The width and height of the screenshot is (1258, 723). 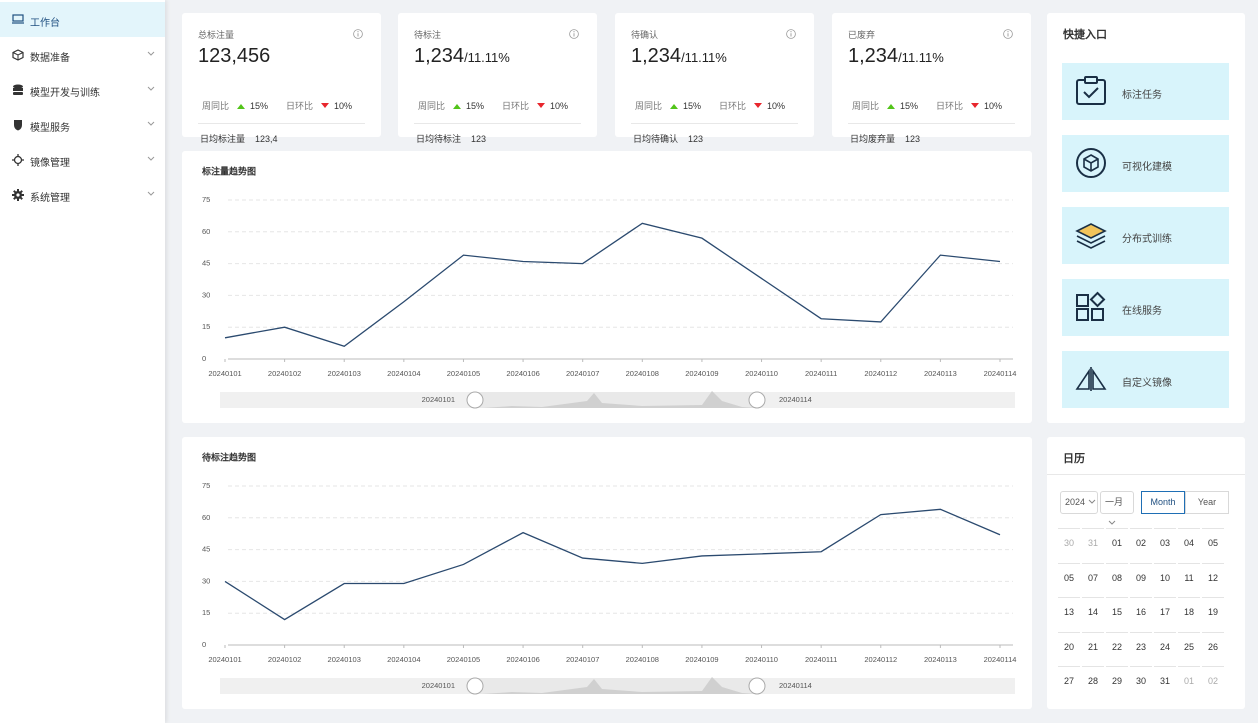 What do you see at coordinates (50, 128) in the screenshot?
I see `nav-label: 模型服务` at bounding box center [50, 128].